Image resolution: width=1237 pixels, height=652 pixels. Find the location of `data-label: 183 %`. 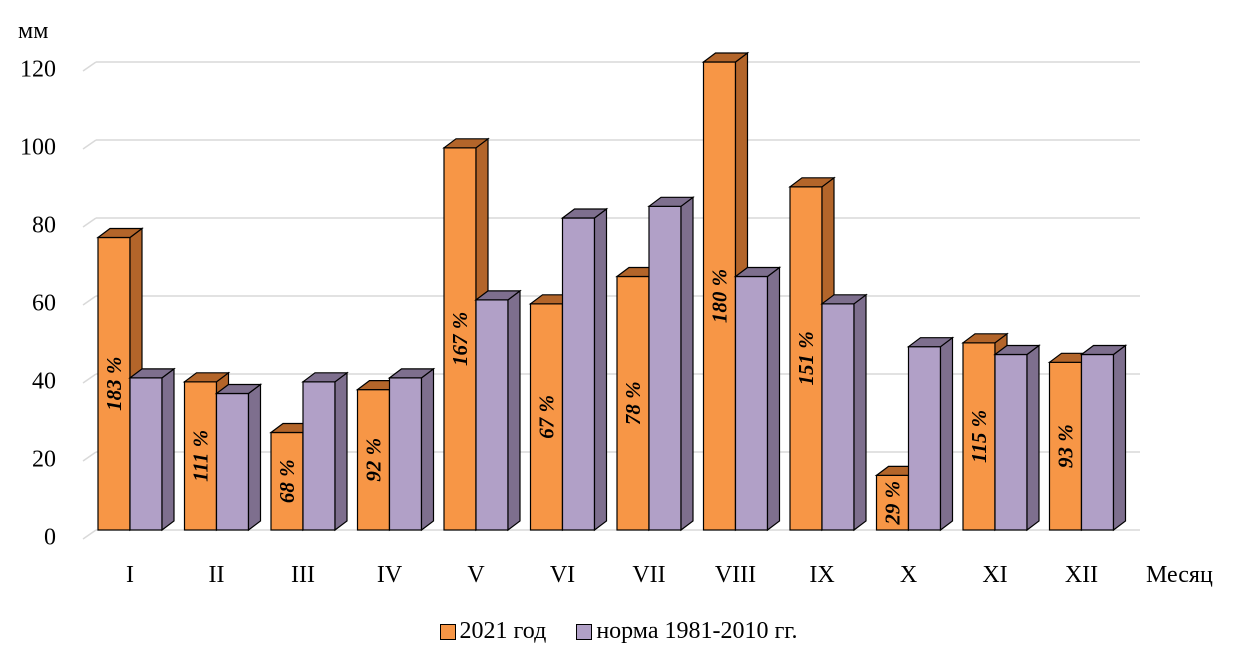

data-label: 183 % is located at coordinates (114, 384).